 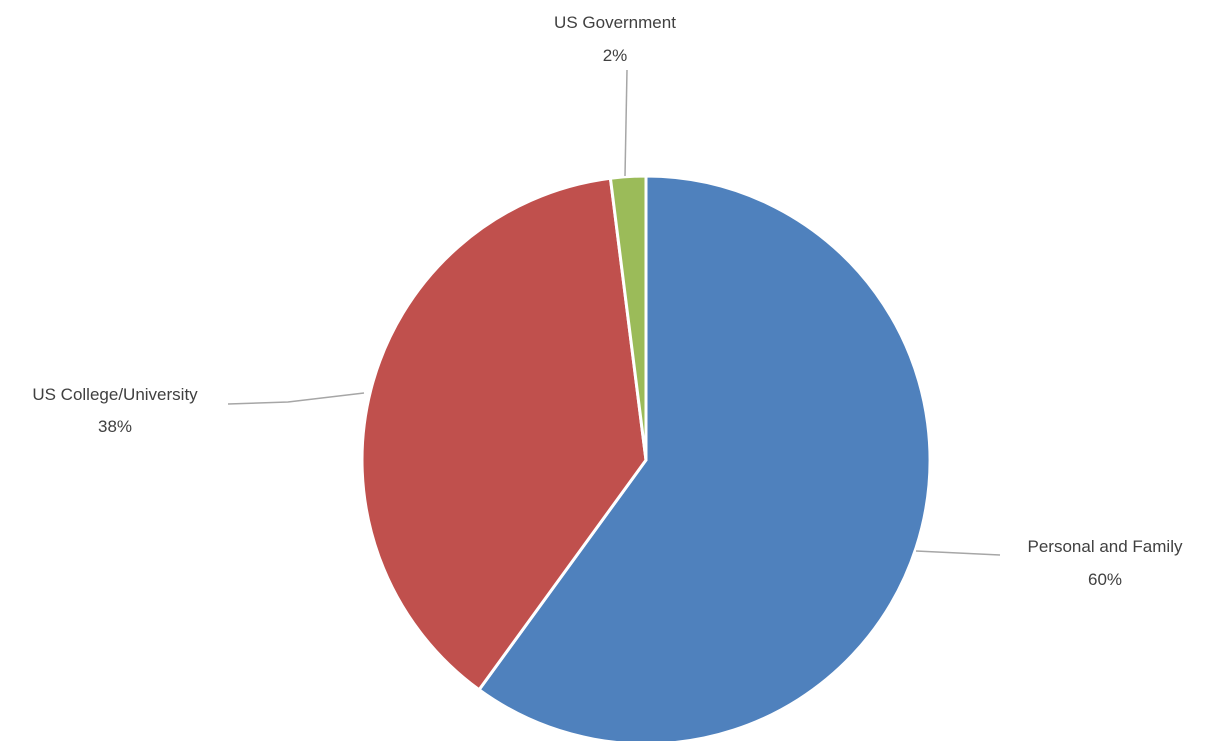 I want to click on data-label-category-us-college-university: US College/University, so click(x=115, y=394).